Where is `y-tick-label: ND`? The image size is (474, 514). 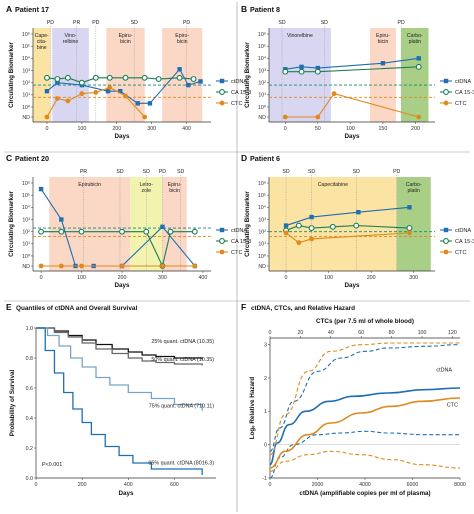
y-tick-label: ND is located at coordinates (262, 118).